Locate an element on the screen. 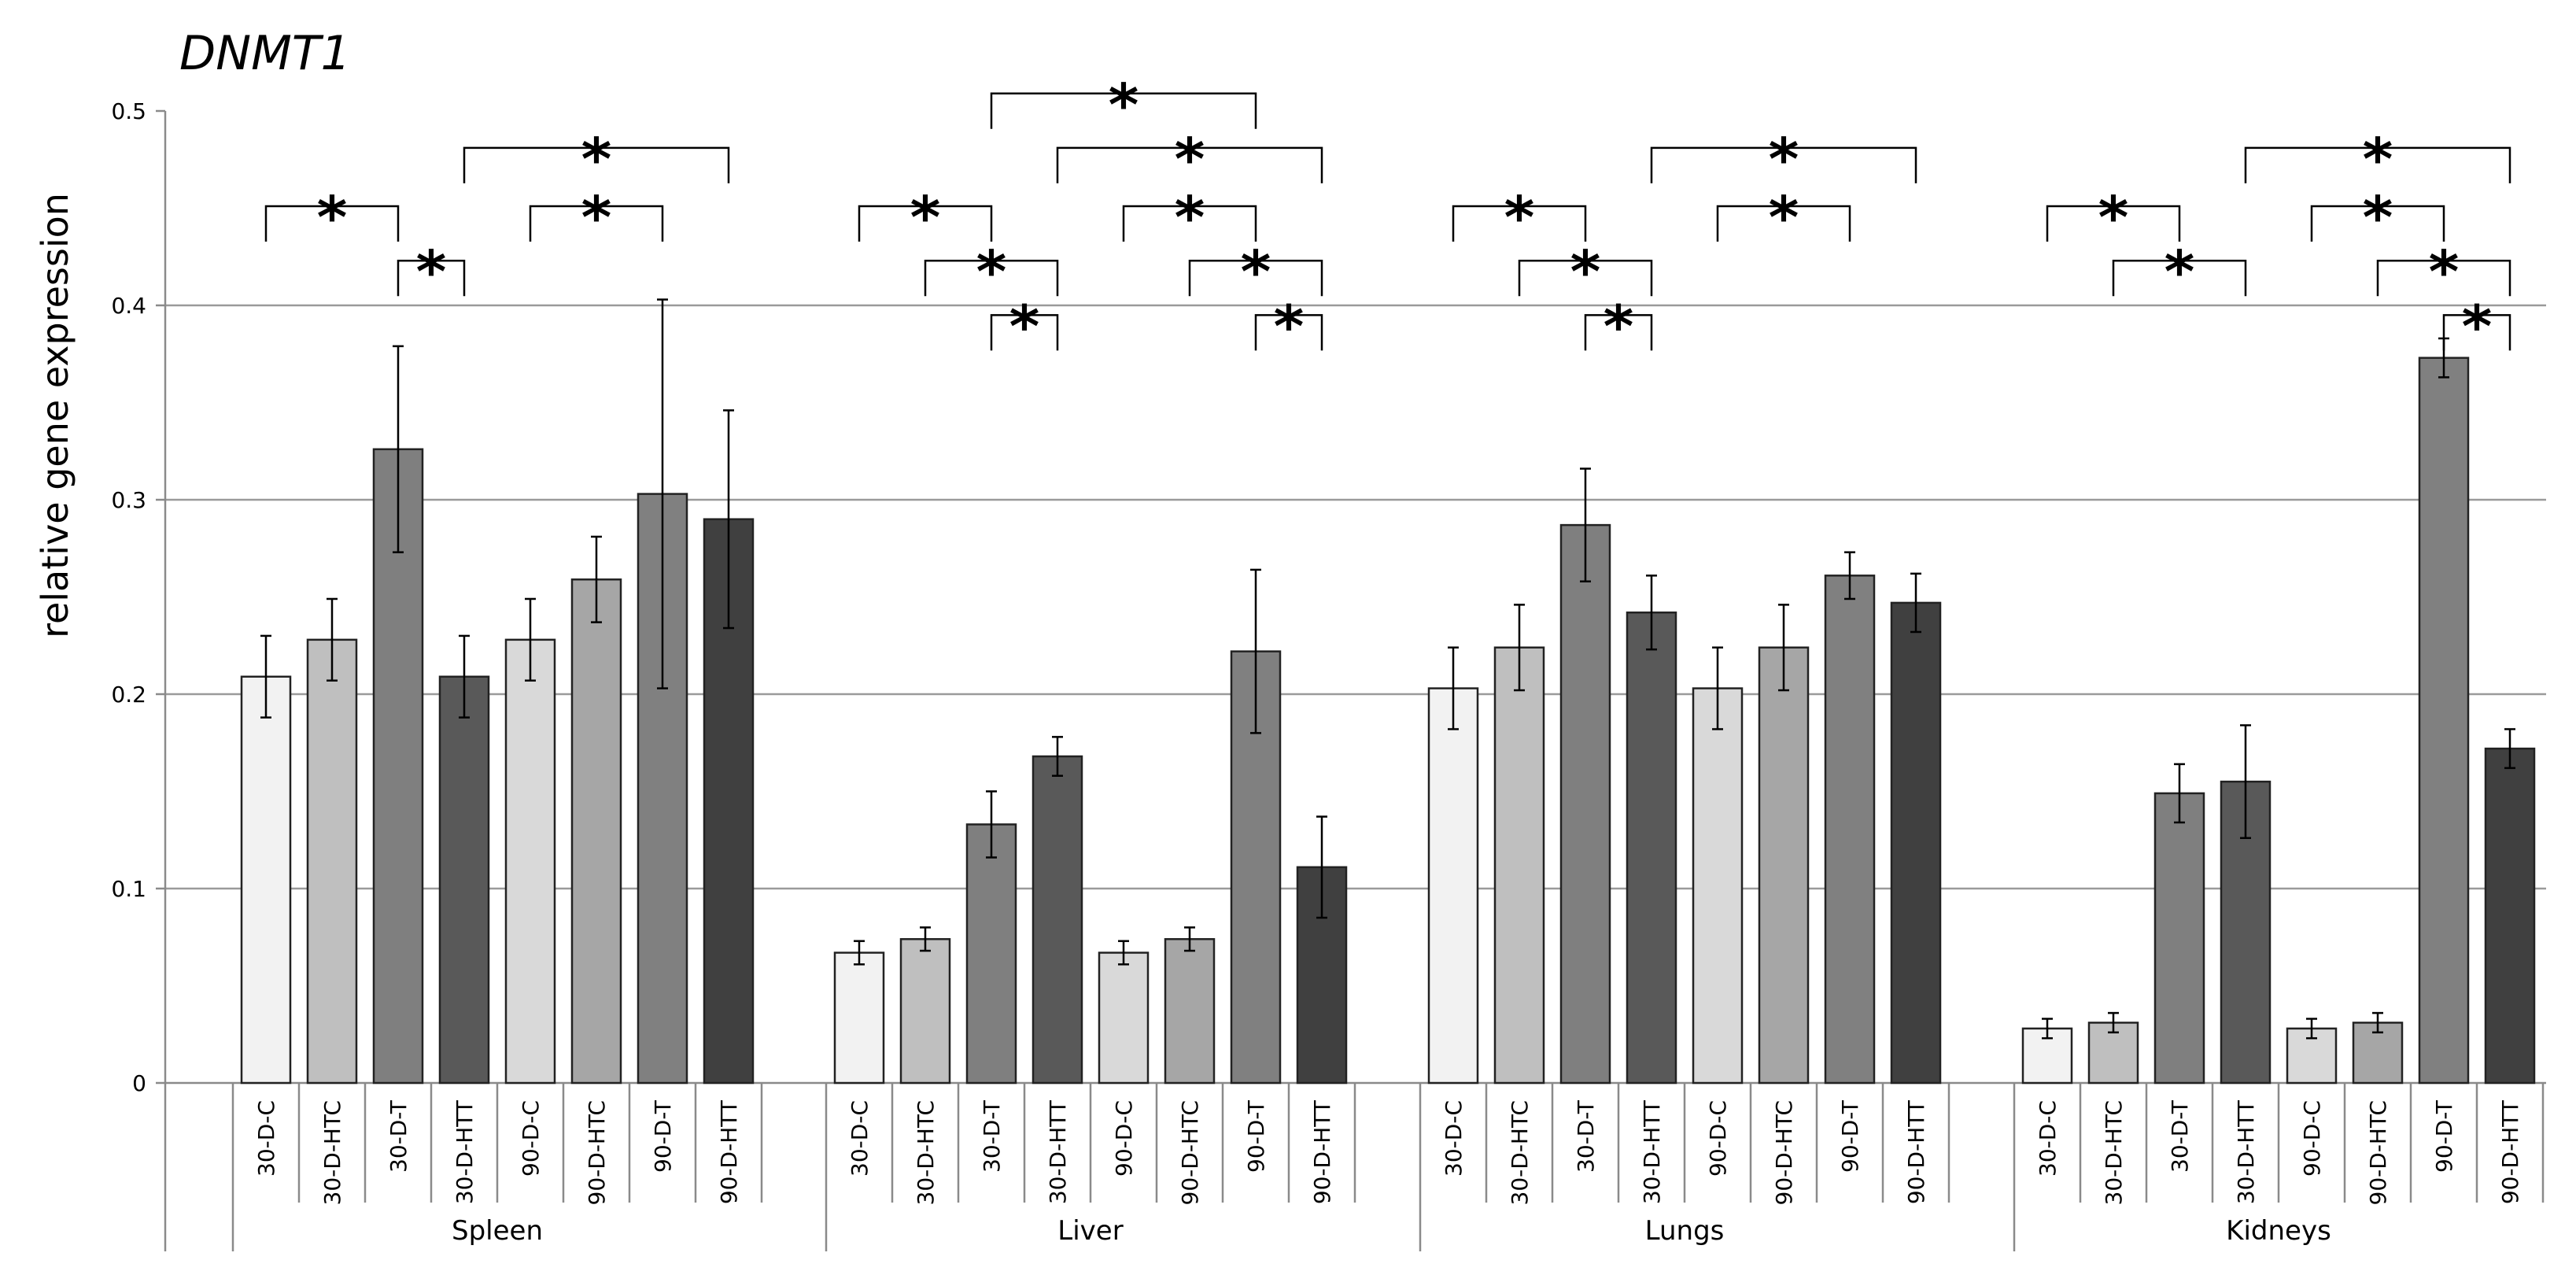 The height and width of the screenshot is (1286, 2576). bar-kidneys-90-d-htt is located at coordinates (2510, 916).